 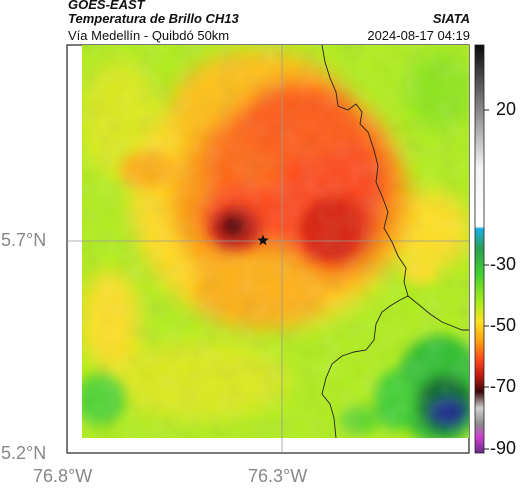 What do you see at coordinates (486, 279) in the screenshot?
I see `colorbar-ticks` at bounding box center [486, 279].